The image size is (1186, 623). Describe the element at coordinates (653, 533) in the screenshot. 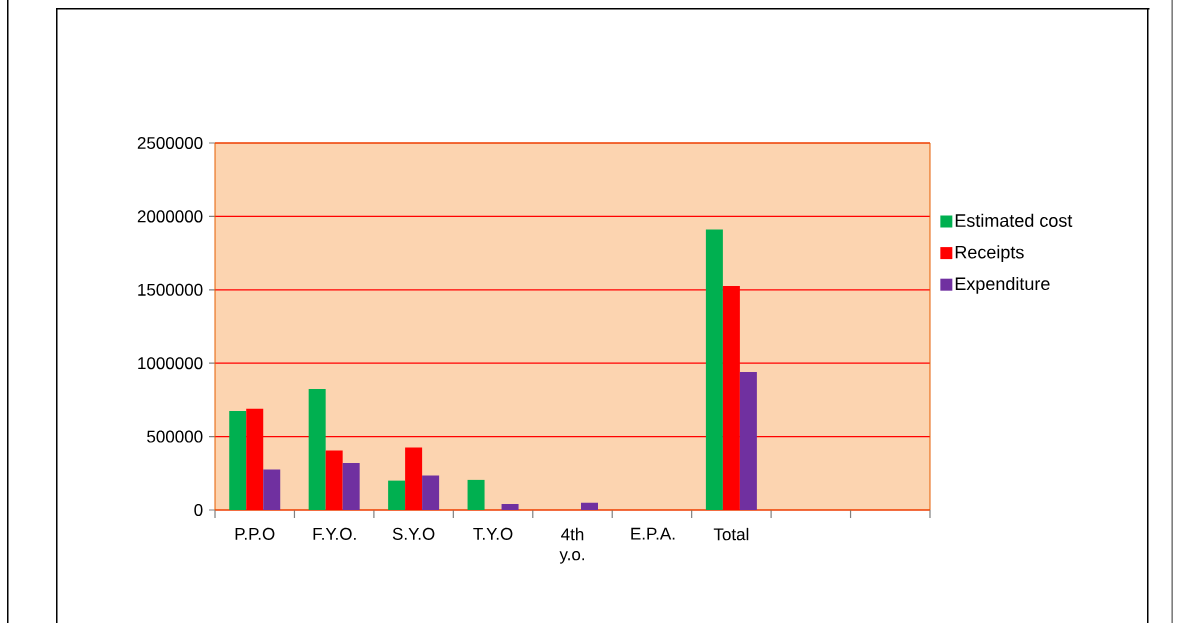

I see `x-tick-label: E.P.A.` at that location.